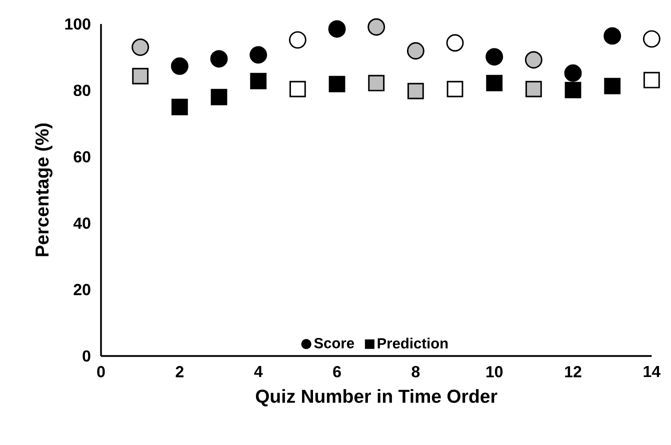 The height and width of the screenshot is (445, 671). Describe the element at coordinates (334, 343) in the screenshot. I see `legend-label: Score` at that location.